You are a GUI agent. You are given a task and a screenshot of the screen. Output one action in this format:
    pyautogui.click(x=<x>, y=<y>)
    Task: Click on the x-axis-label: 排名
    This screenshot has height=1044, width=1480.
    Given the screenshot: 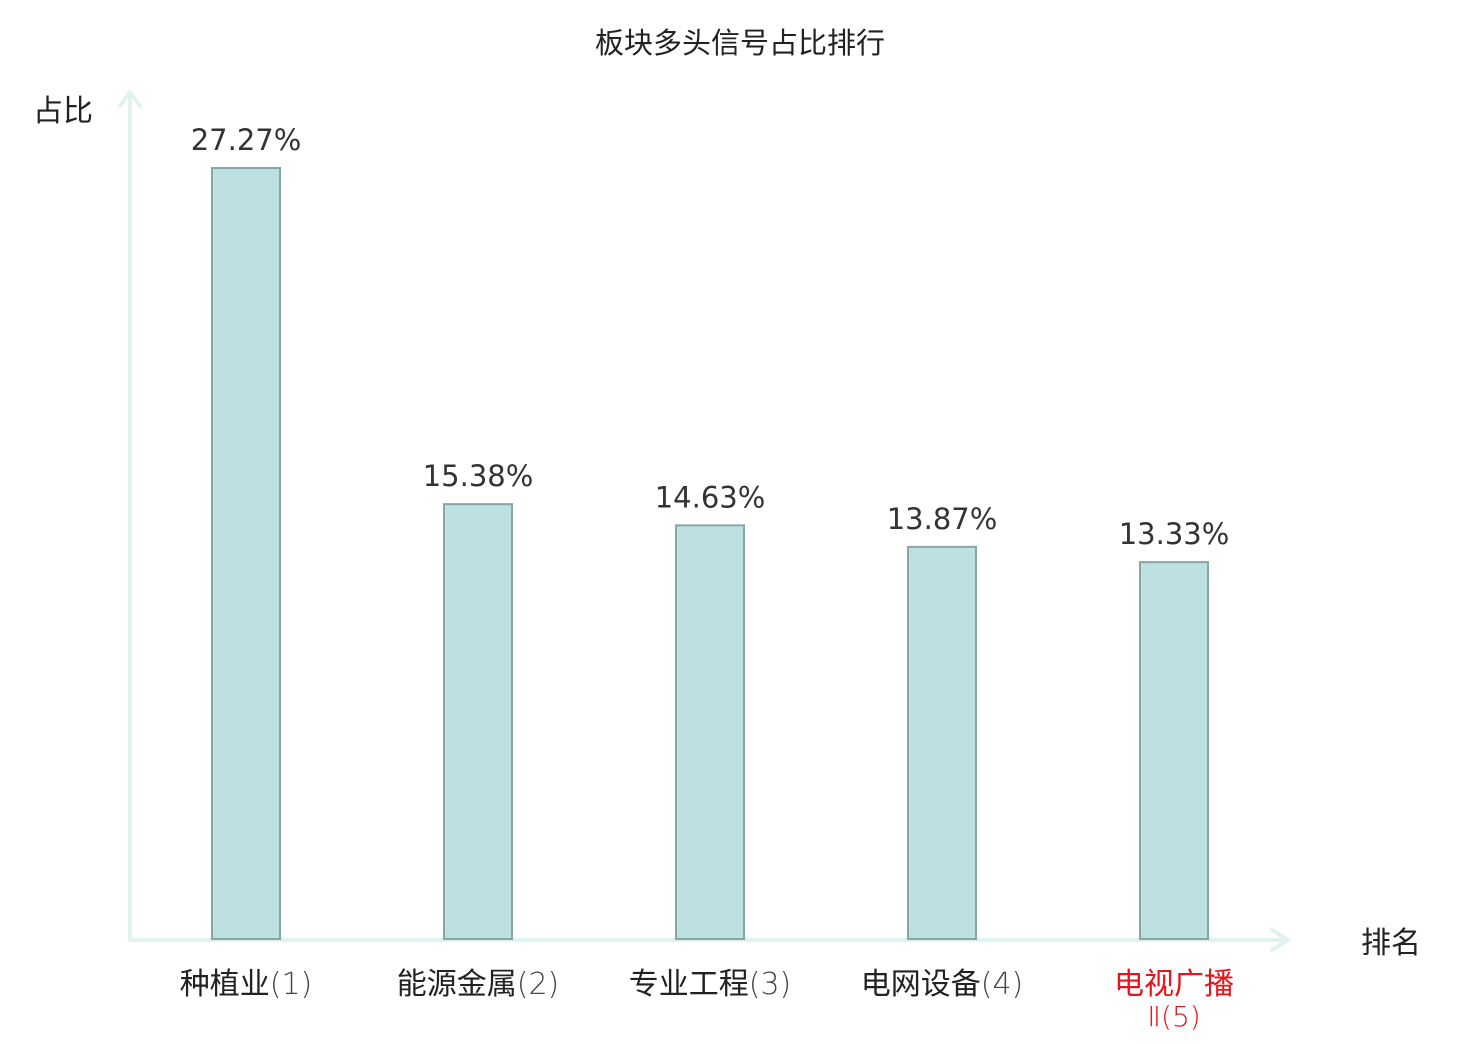 What is the action you would take?
    pyautogui.click(x=1391, y=943)
    